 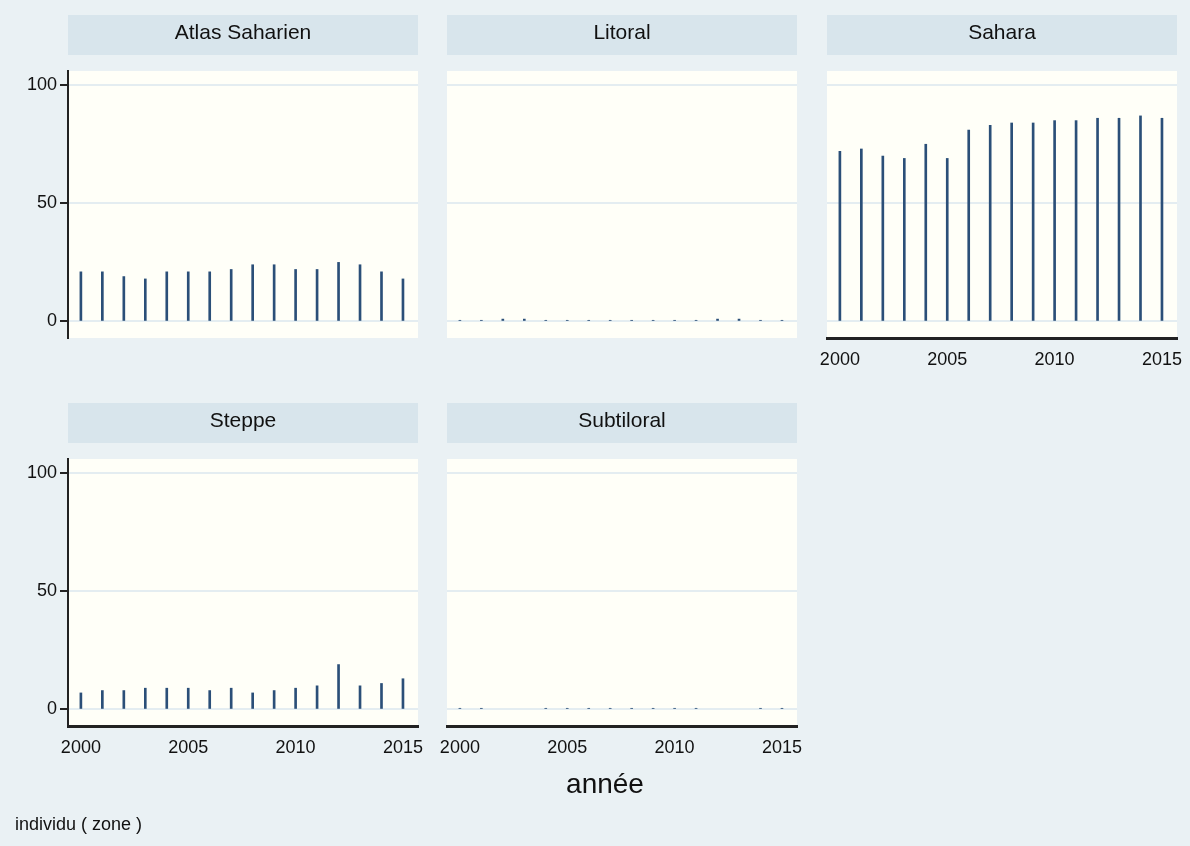 What do you see at coordinates (622, 35) in the screenshot?
I see `chart-title: Litoral` at bounding box center [622, 35].